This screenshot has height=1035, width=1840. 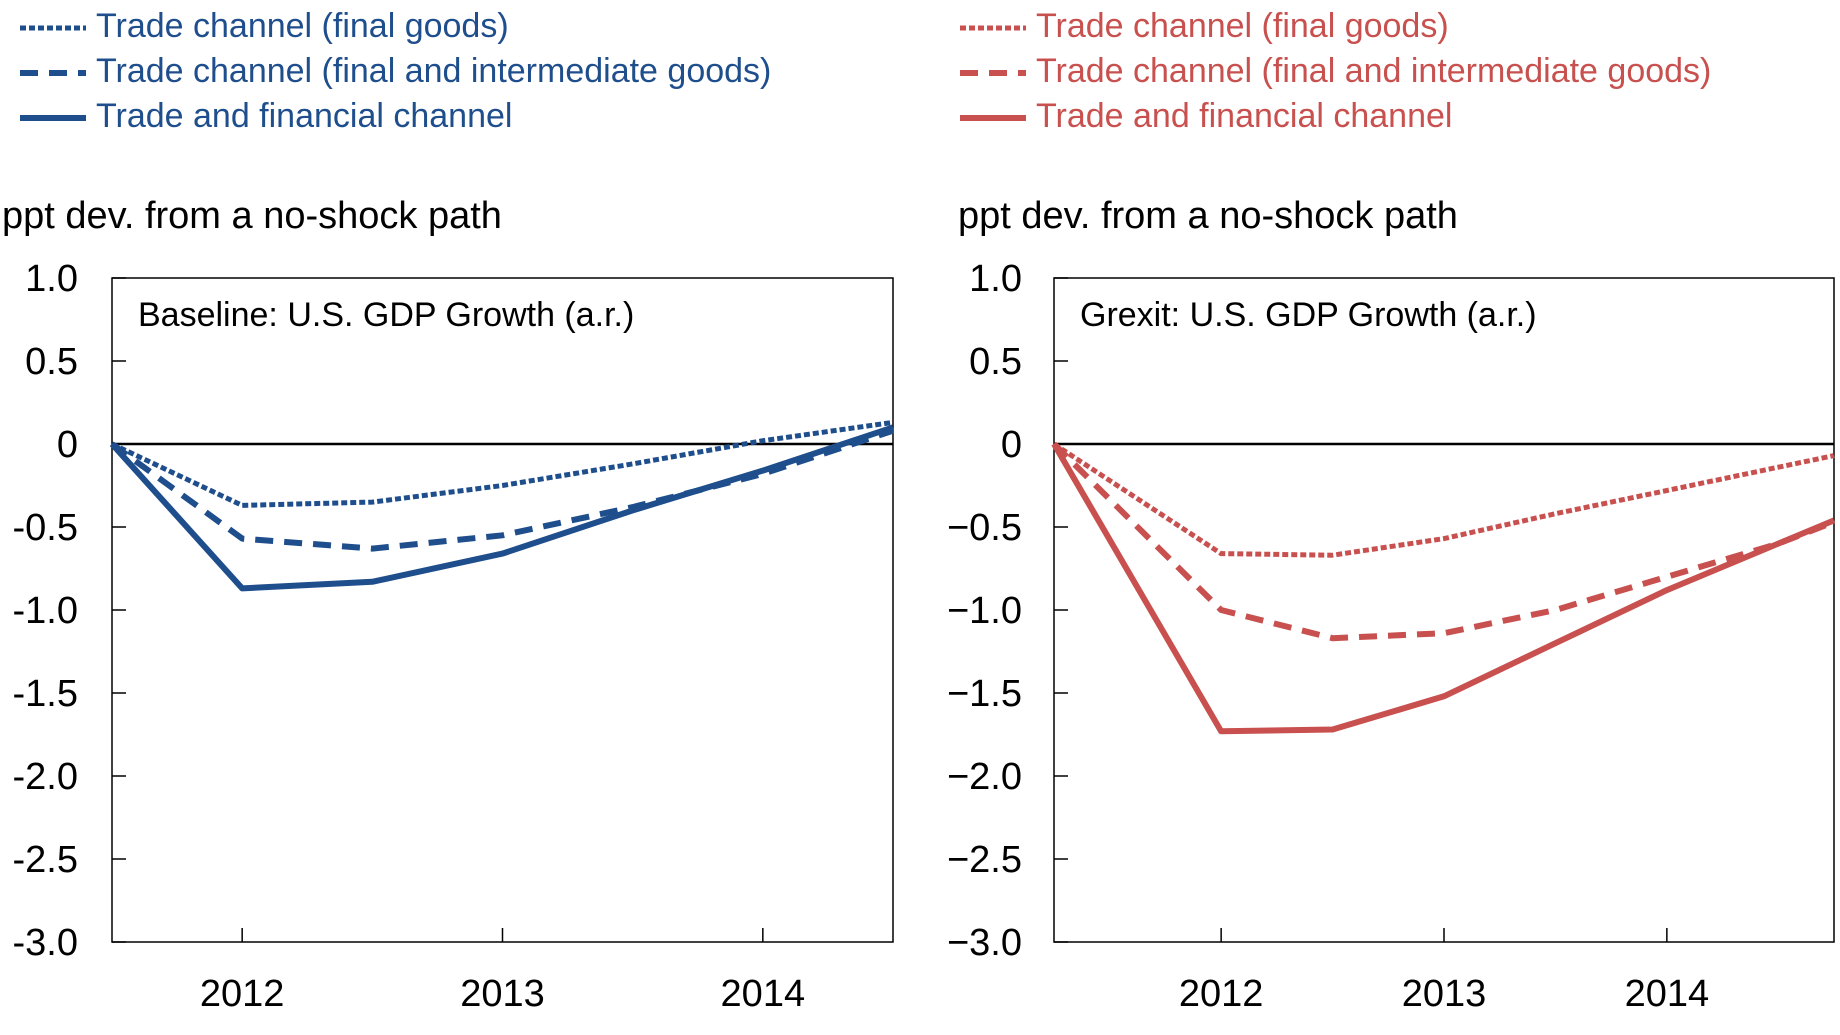 I want to click on y-tick-label: -1.5, so click(x=45, y=694).